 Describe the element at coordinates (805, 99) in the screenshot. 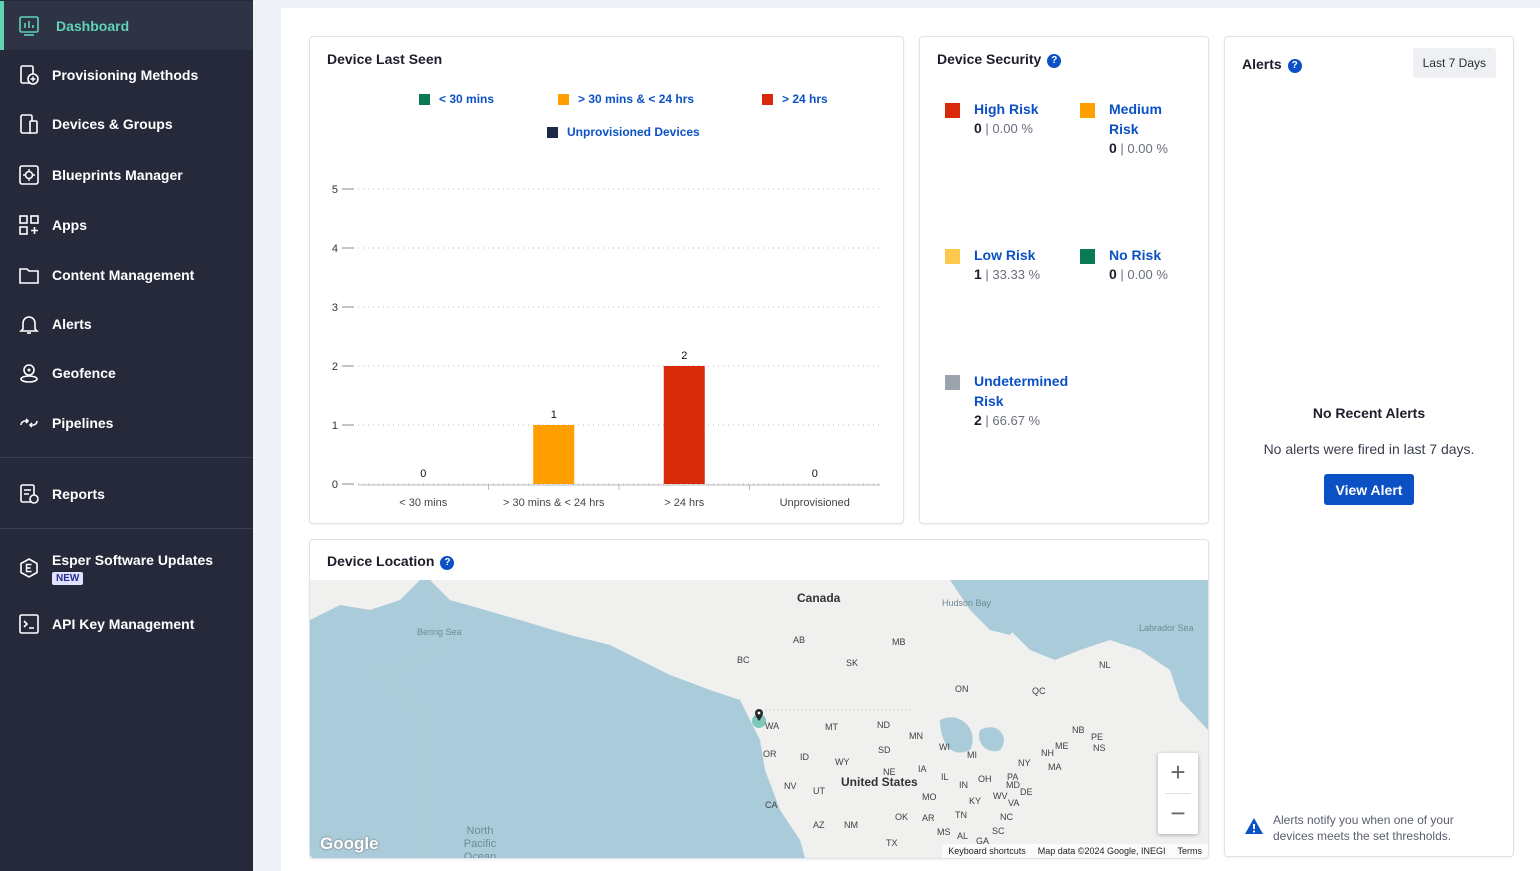

I see `legend-label: > 24 hrs` at that location.